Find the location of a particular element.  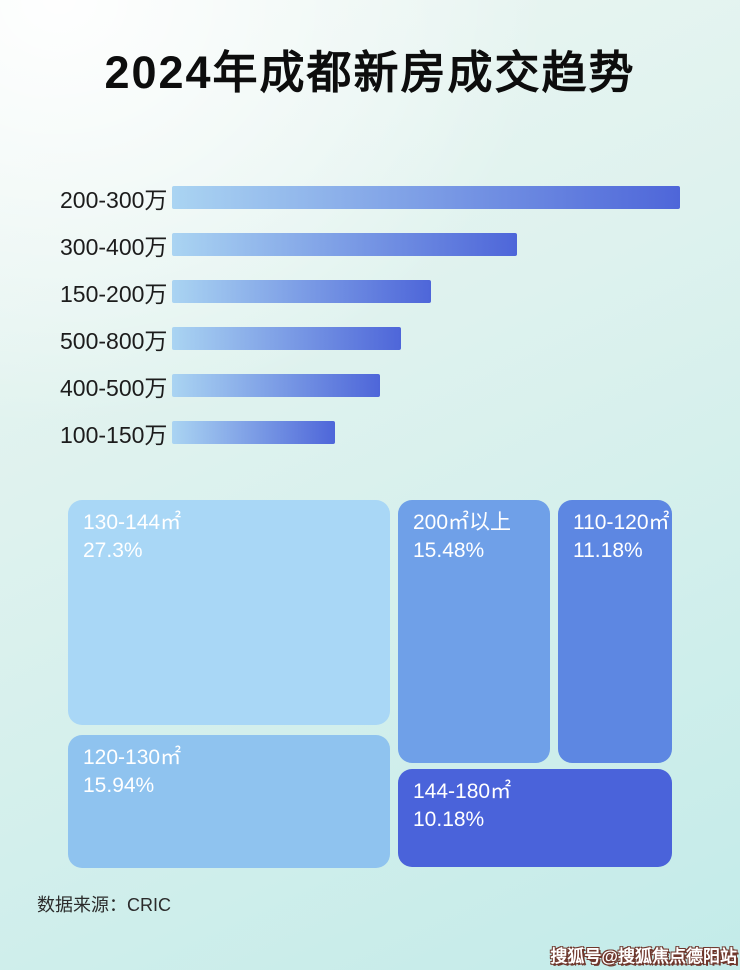

bar-category-label: 100-150万 is located at coordinates (114, 434).